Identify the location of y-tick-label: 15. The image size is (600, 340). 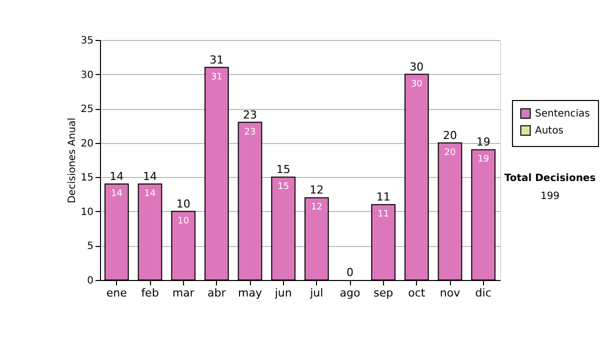
(87, 178).